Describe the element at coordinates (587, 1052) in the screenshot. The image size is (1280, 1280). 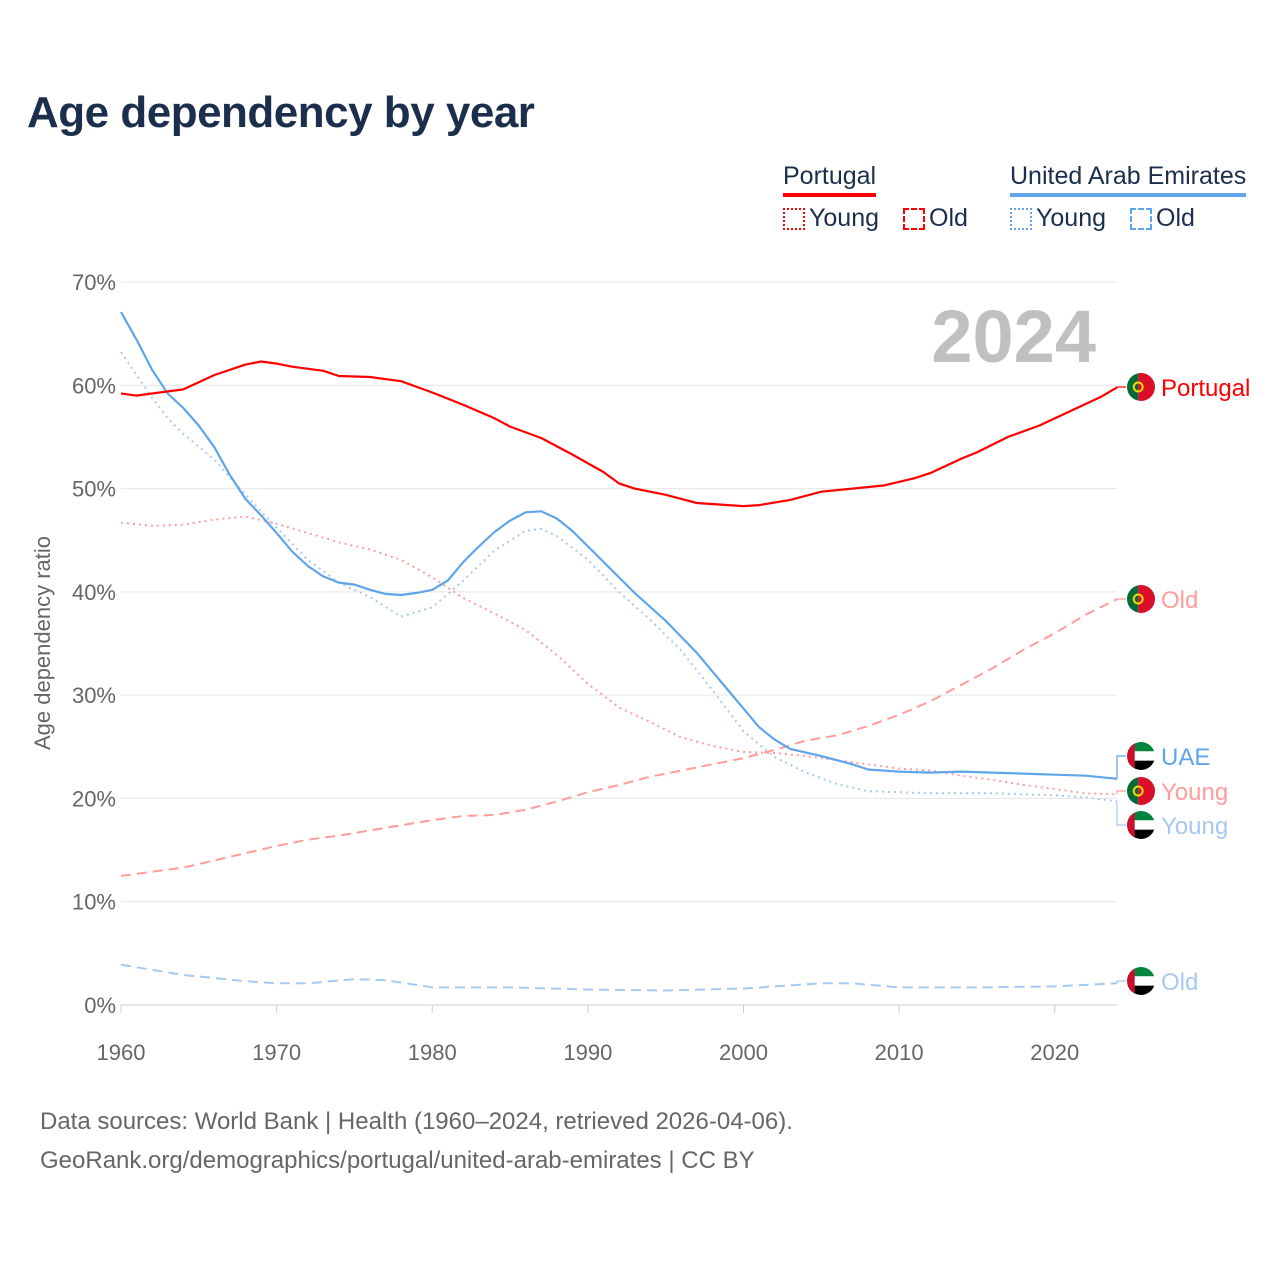
I see `x-tick-label: 1990` at that location.